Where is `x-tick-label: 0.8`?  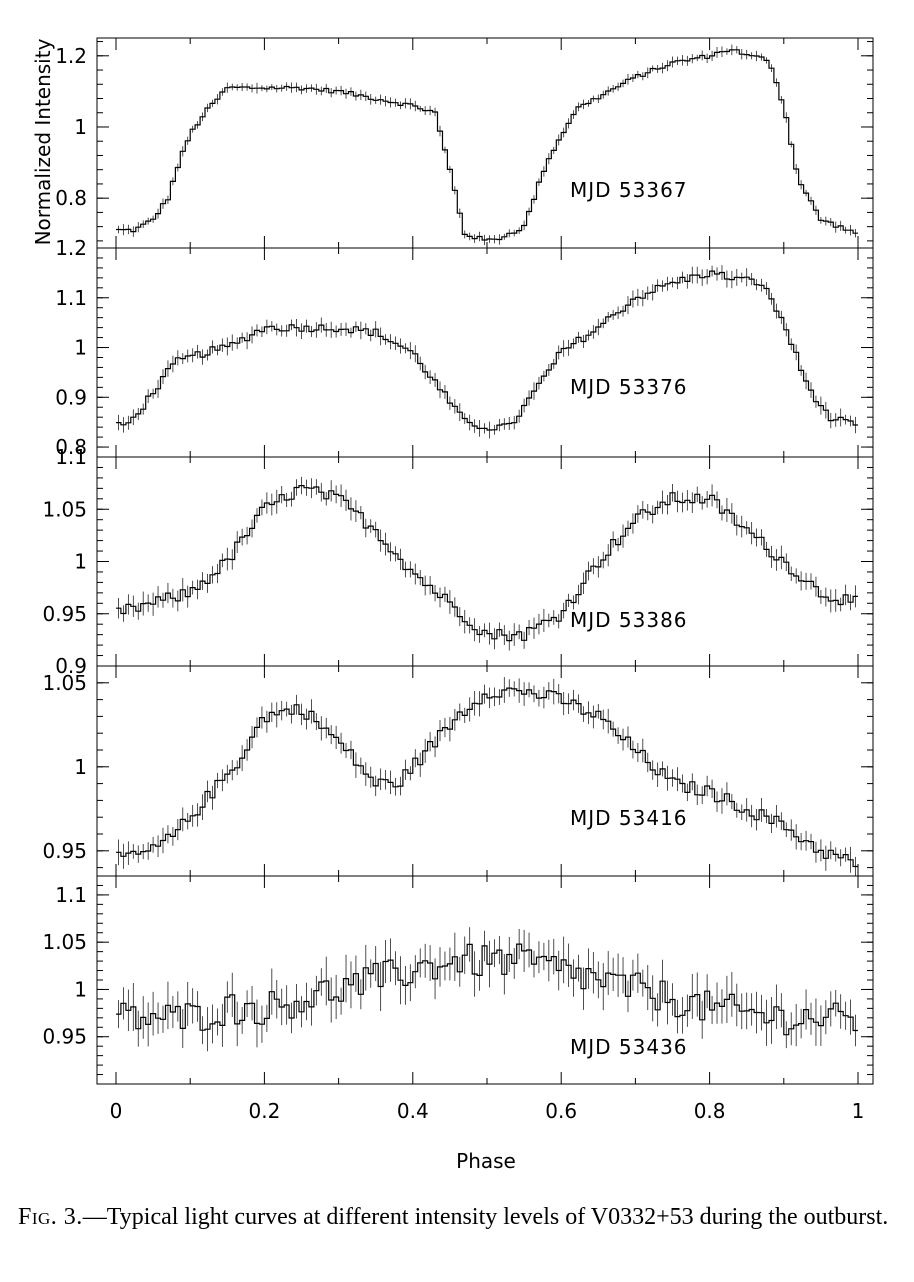
x-tick-label: 0.8 is located at coordinates (710, 1111).